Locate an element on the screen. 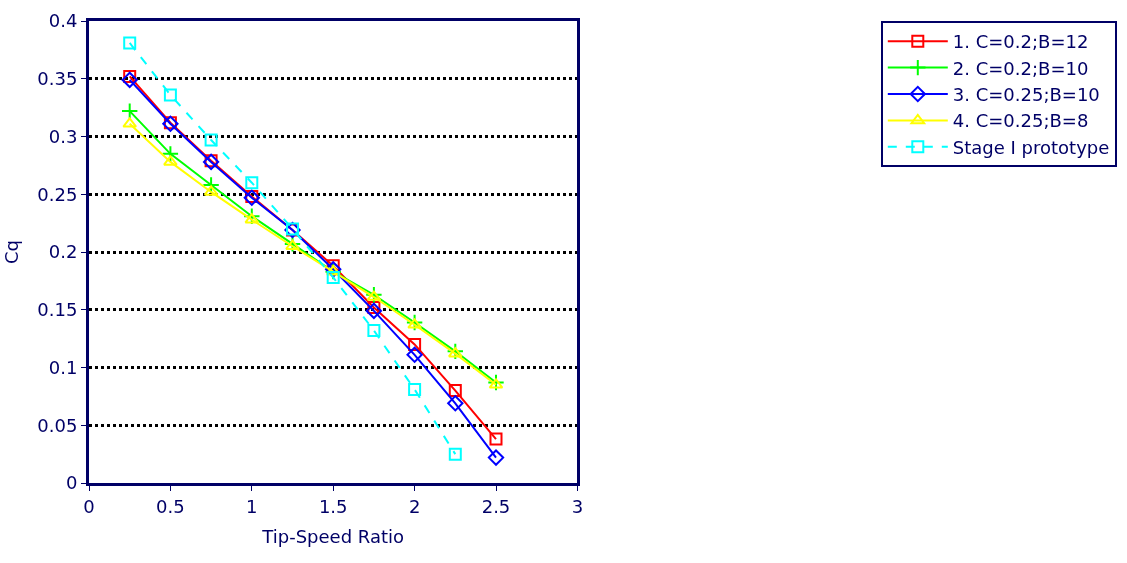 This screenshot has height=563, width=1127. x-axis-title: Tip-Speed Ratio is located at coordinates (333, 536).